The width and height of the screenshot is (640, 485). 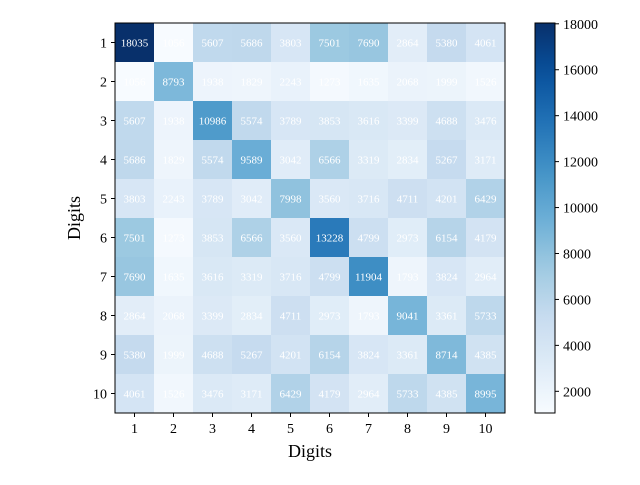 I want to click on y-axis-label: Digits, so click(x=74, y=218).